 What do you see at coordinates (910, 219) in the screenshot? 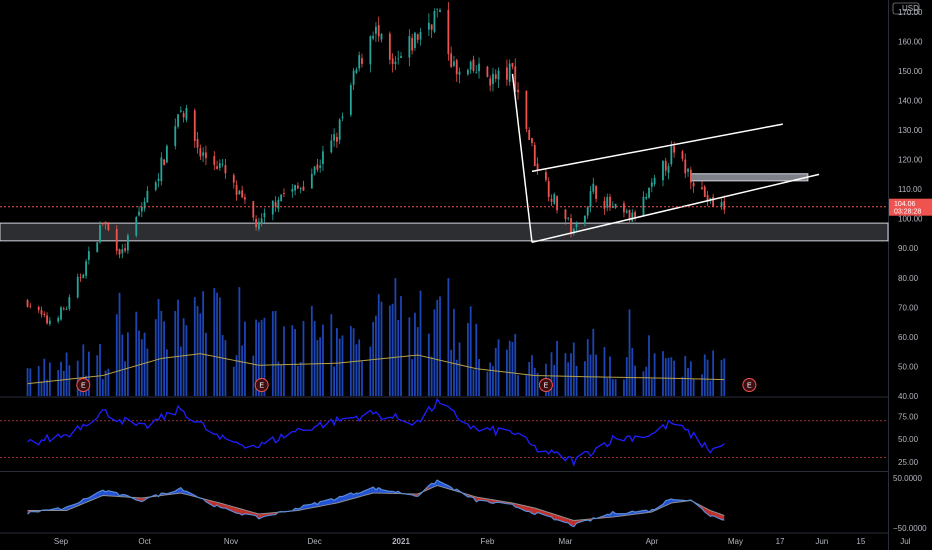
I see `y-tick-label: 100.00` at bounding box center [910, 219].